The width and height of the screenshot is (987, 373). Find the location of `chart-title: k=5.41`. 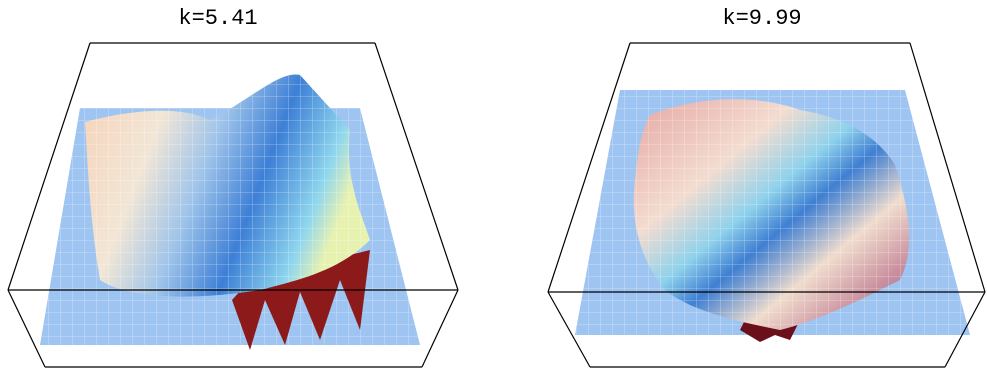

chart-title: k=5.41 is located at coordinates (217, 18).